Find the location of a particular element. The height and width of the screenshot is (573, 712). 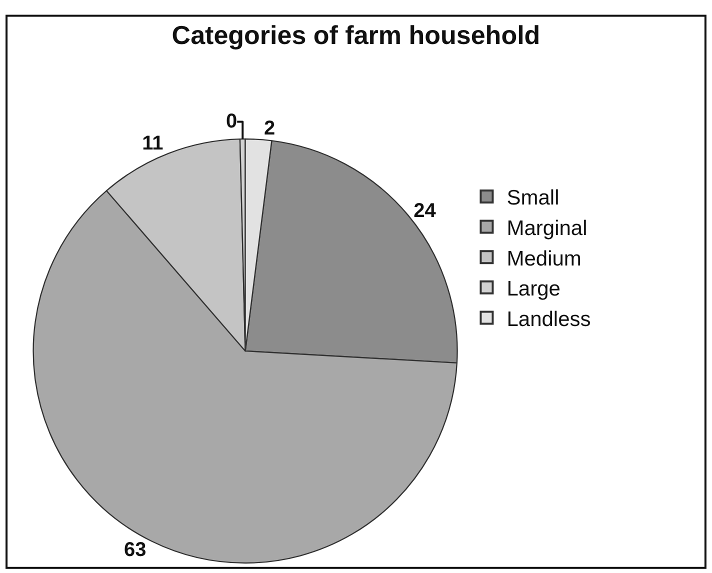

legend-label: Small is located at coordinates (533, 198).